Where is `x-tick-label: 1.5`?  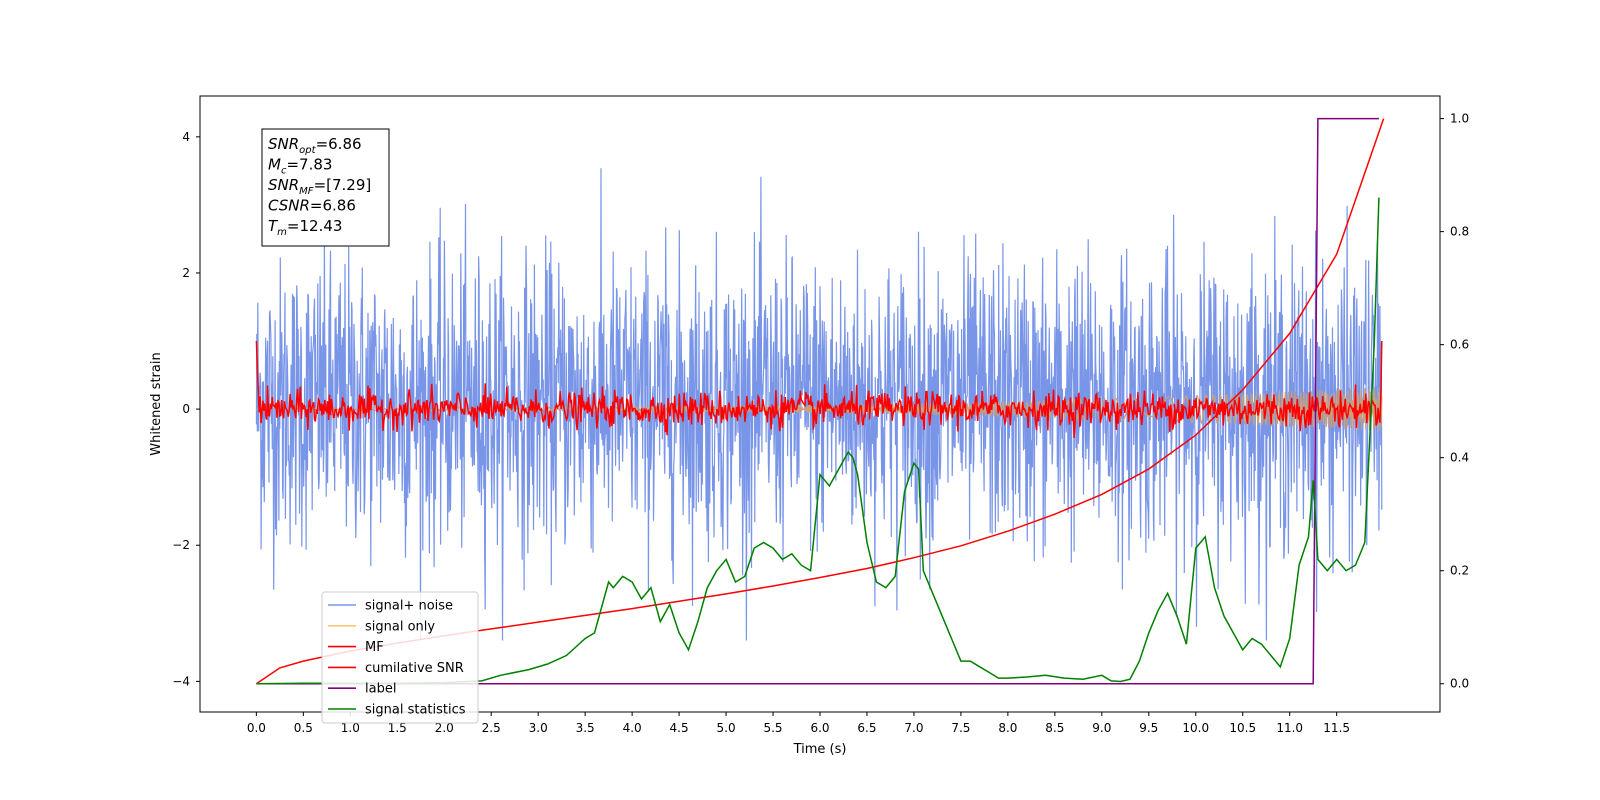 x-tick-label: 1.5 is located at coordinates (397, 728).